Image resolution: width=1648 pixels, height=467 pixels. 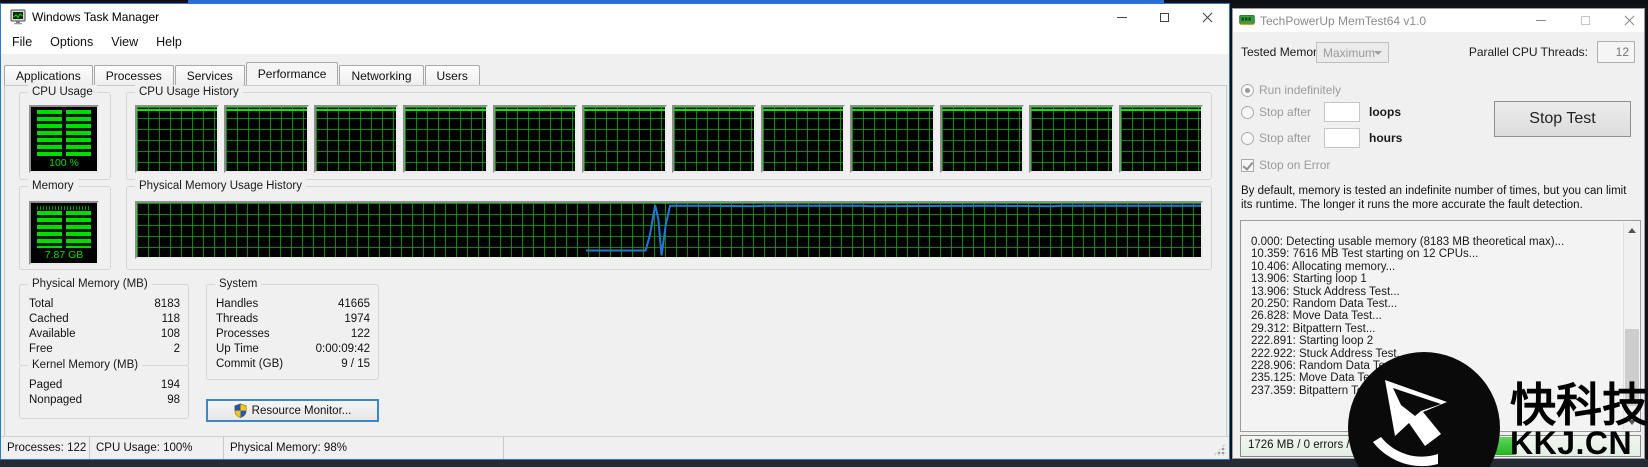 I want to click on stop-test-button: Stop Test, so click(x=1562, y=119).